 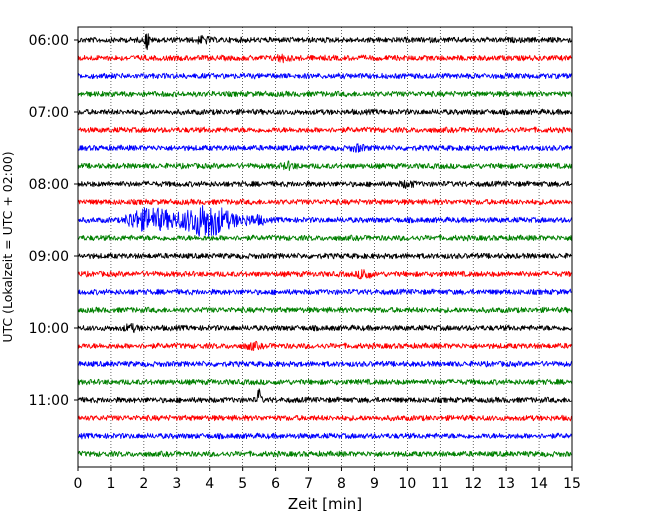 What do you see at coordinates (49, 257) in the screenshot?
I see `y-tick-label: 09:00` at bounding box center [49, 257].